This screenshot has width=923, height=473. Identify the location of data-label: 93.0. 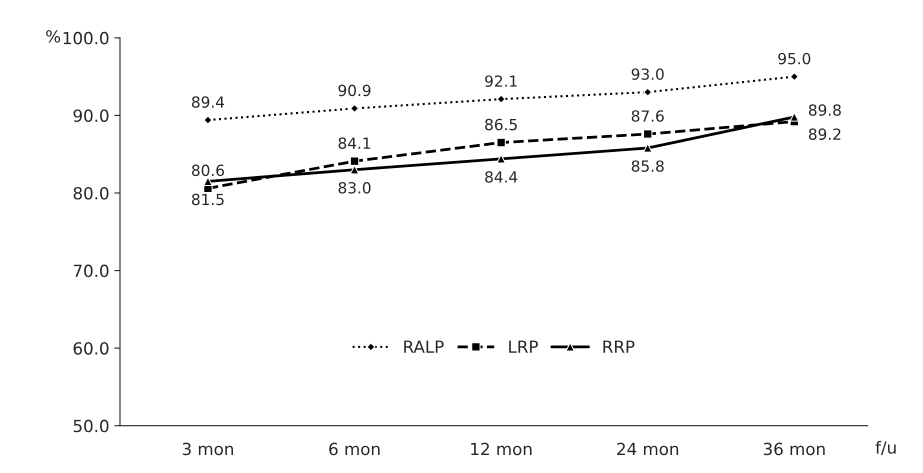
(648, 74).